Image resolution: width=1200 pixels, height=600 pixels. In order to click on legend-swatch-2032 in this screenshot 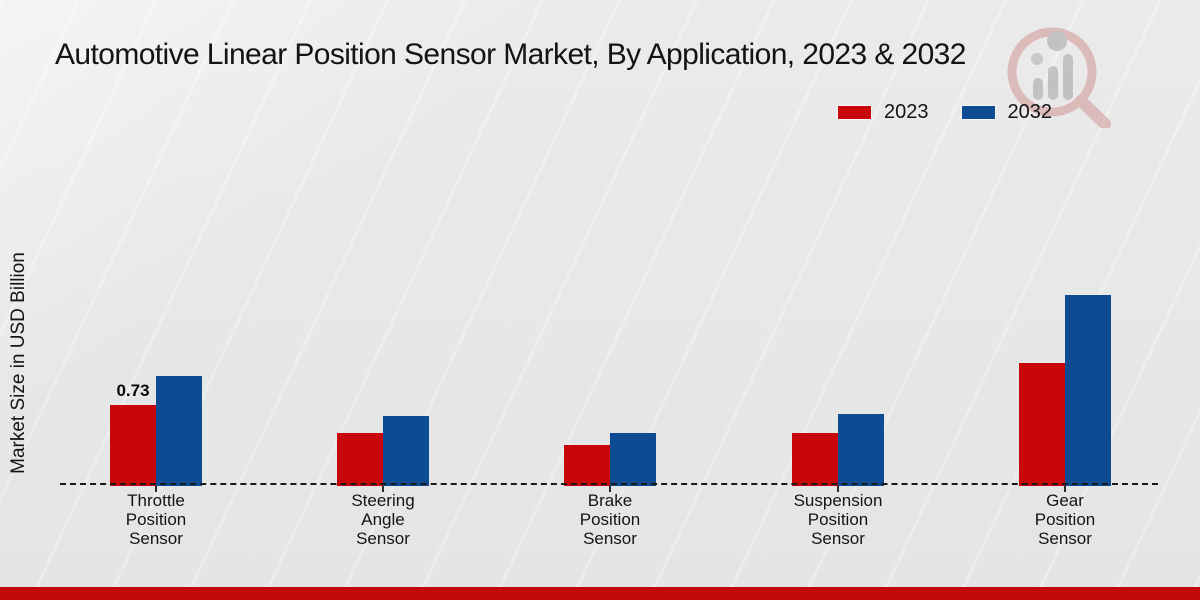, I will do `click(978, 112)`.